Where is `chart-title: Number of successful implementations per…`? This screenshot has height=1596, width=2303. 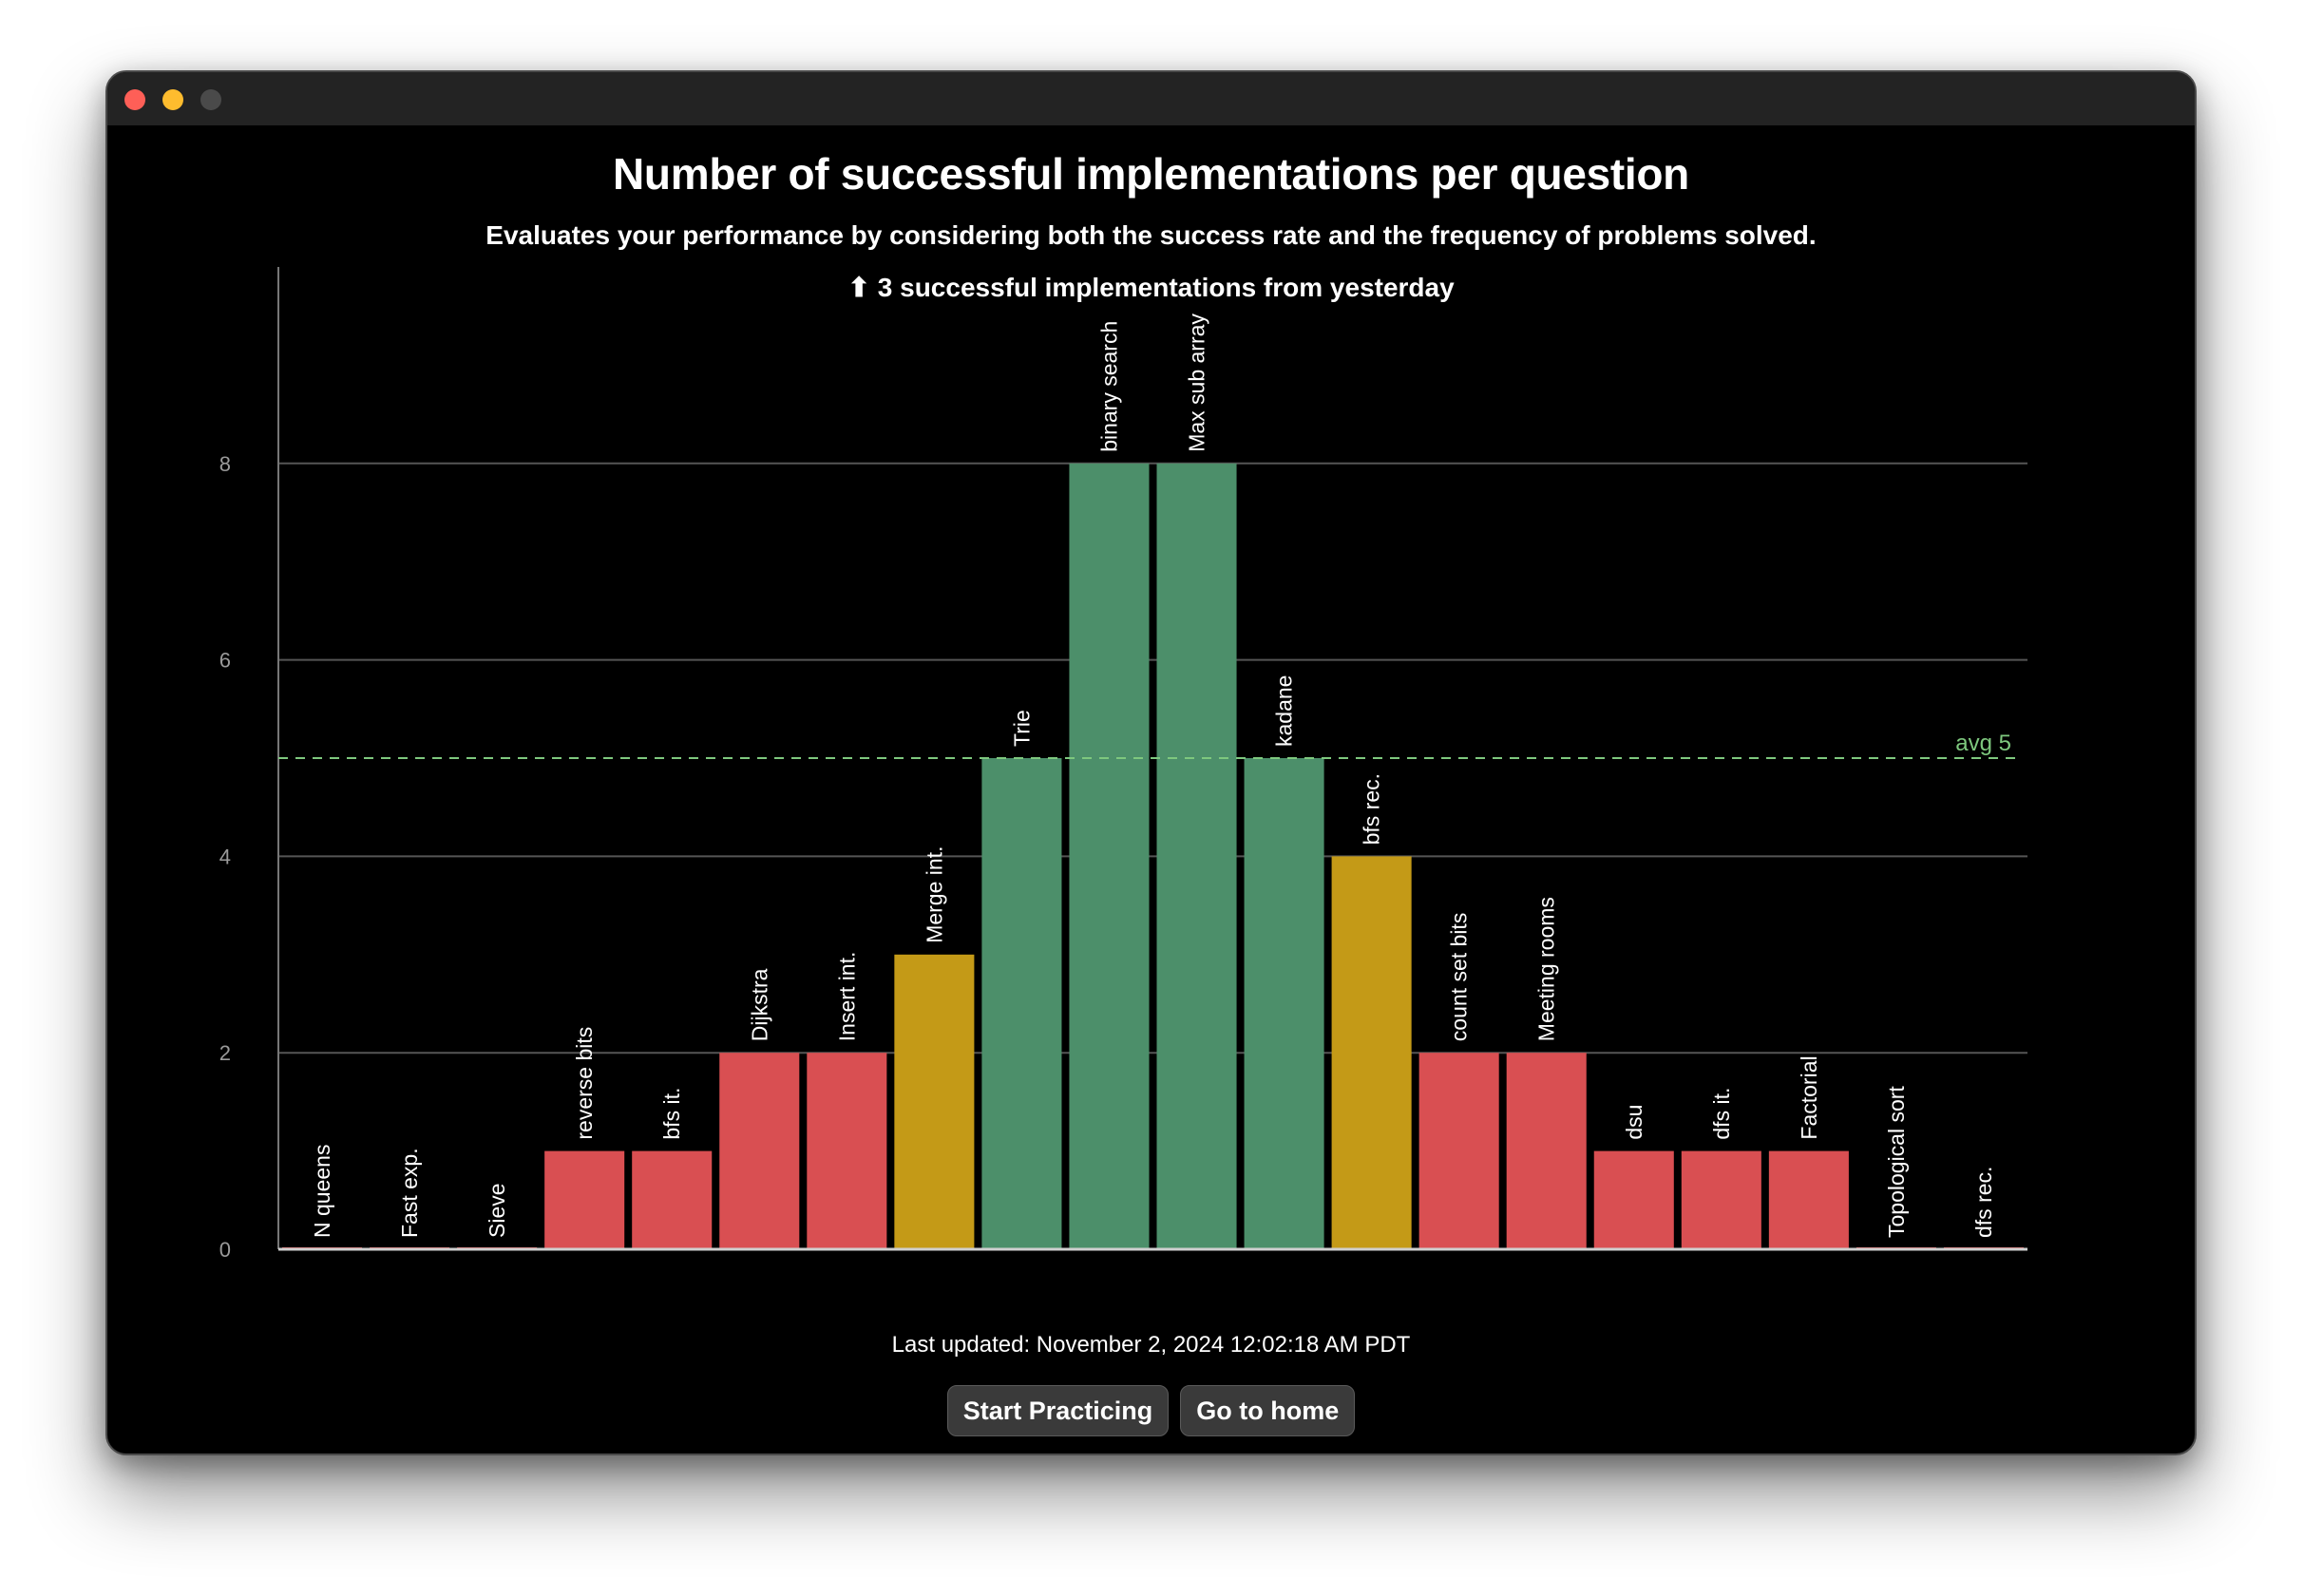 chart-title: Number of successful implementations per… is located at coordinates (1151, 174).